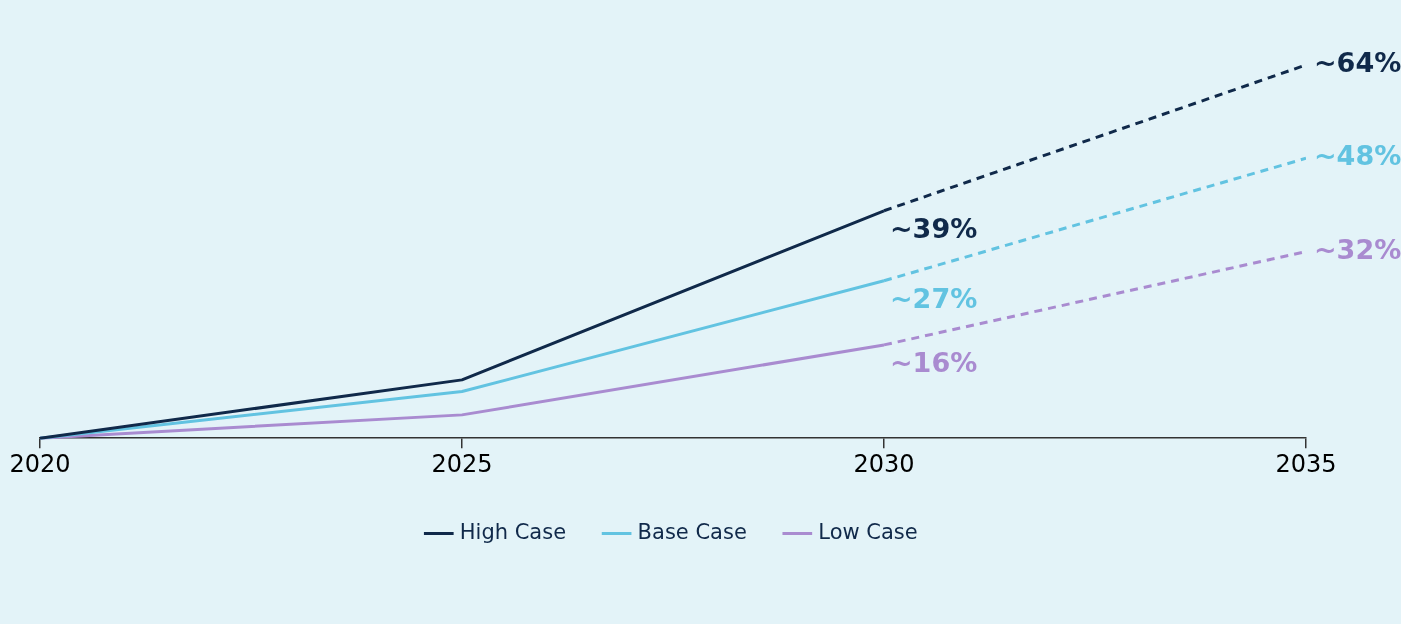 The image size is (1401, 624). I want to click on legend-label: Low Case, so click(868, 531).